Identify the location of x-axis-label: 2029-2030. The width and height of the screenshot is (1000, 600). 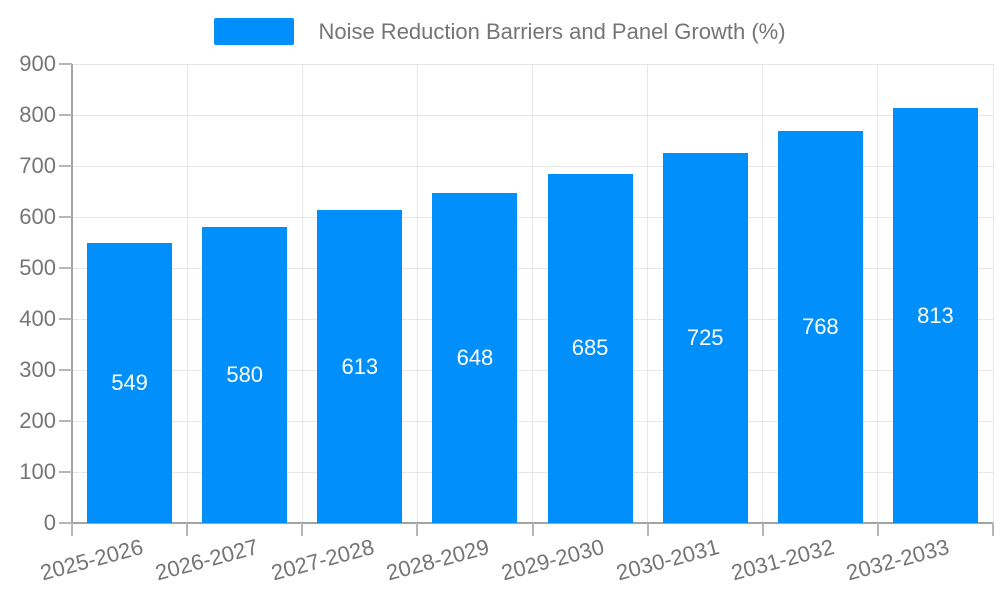
(552, 560).